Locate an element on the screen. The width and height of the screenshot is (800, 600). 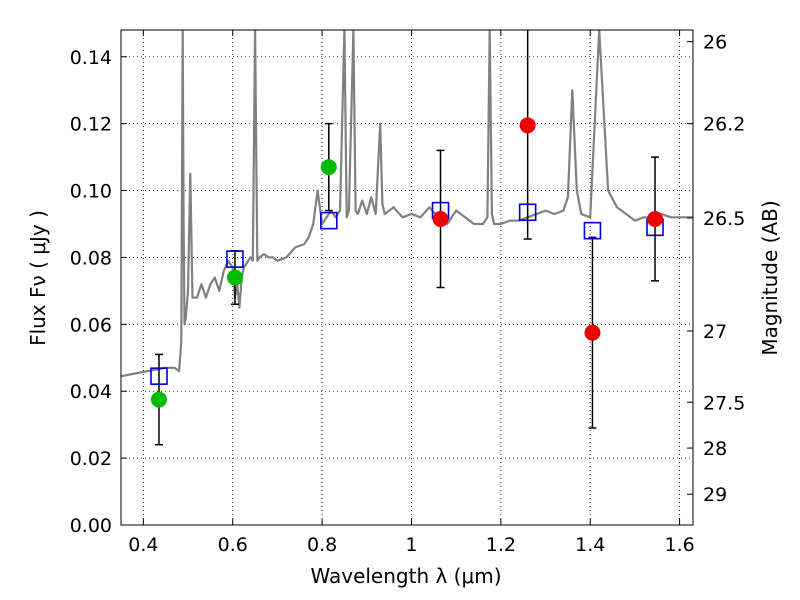
x-tick-label: 1.6 is located at coordinates (679, 545).